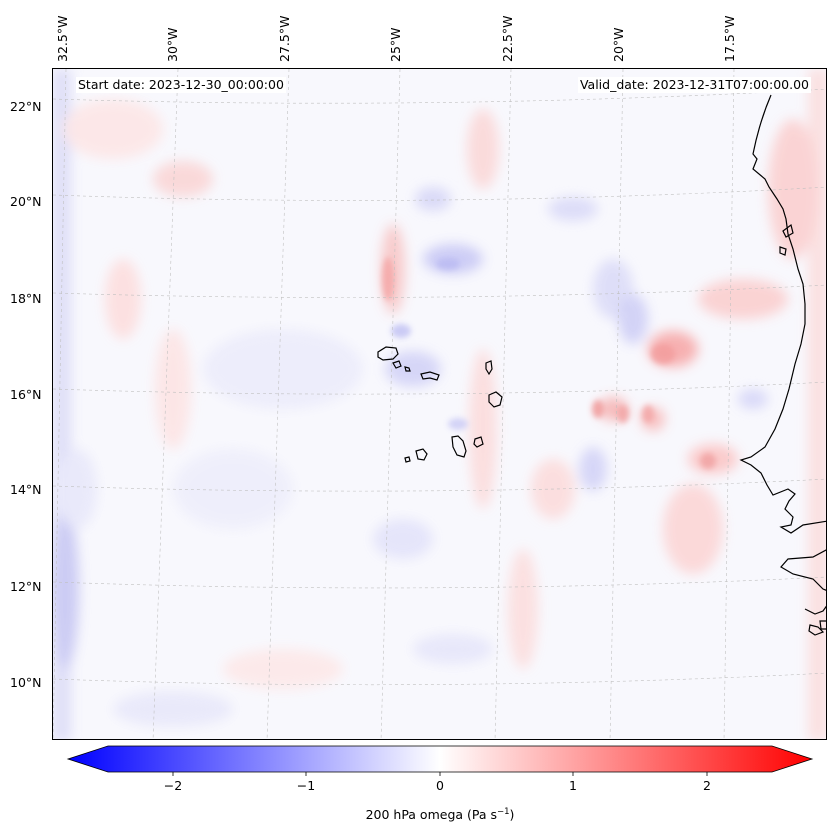  I want to click on colorbar-tick-neg2: −2, so click(173, 785).